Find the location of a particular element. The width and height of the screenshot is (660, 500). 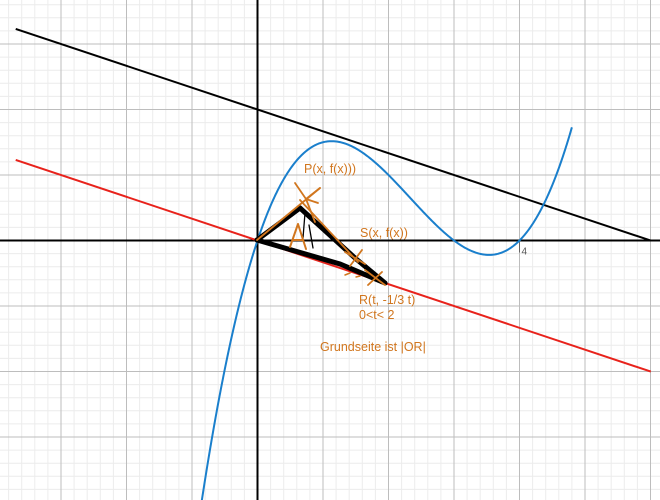

dash-marks is located at coordinates (352, 275).